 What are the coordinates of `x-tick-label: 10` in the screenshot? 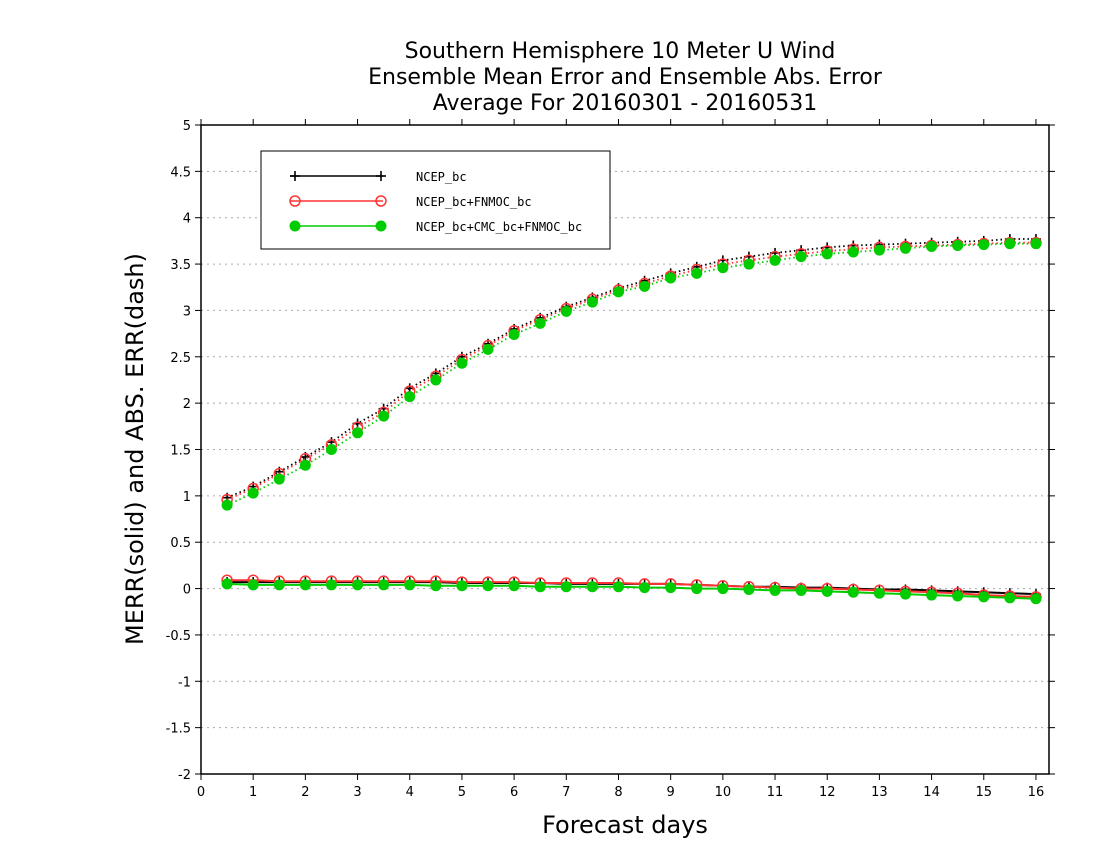 It's located at (723, 792).